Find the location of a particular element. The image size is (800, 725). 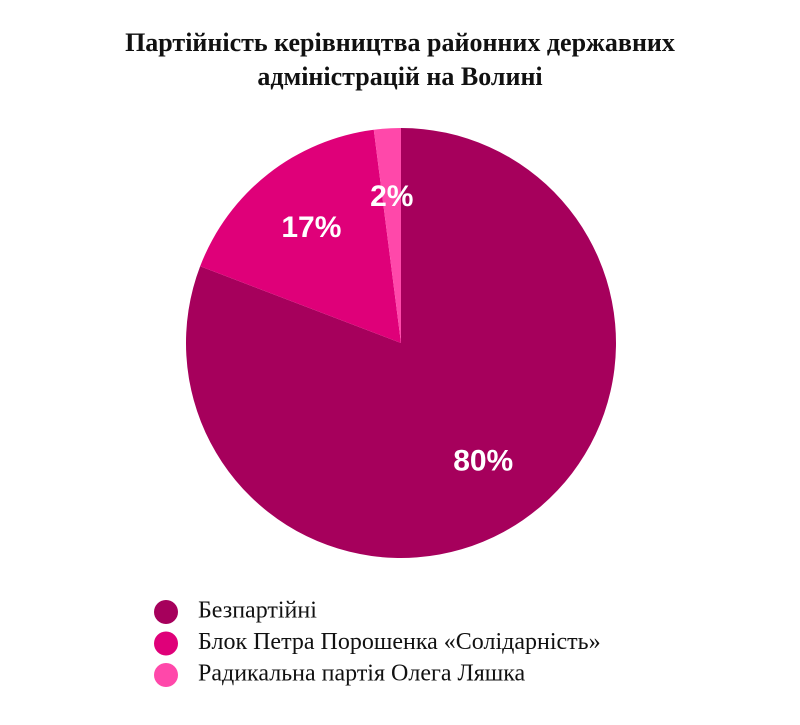

legend-label: Безпартійні is located at coordinates (257, 611).